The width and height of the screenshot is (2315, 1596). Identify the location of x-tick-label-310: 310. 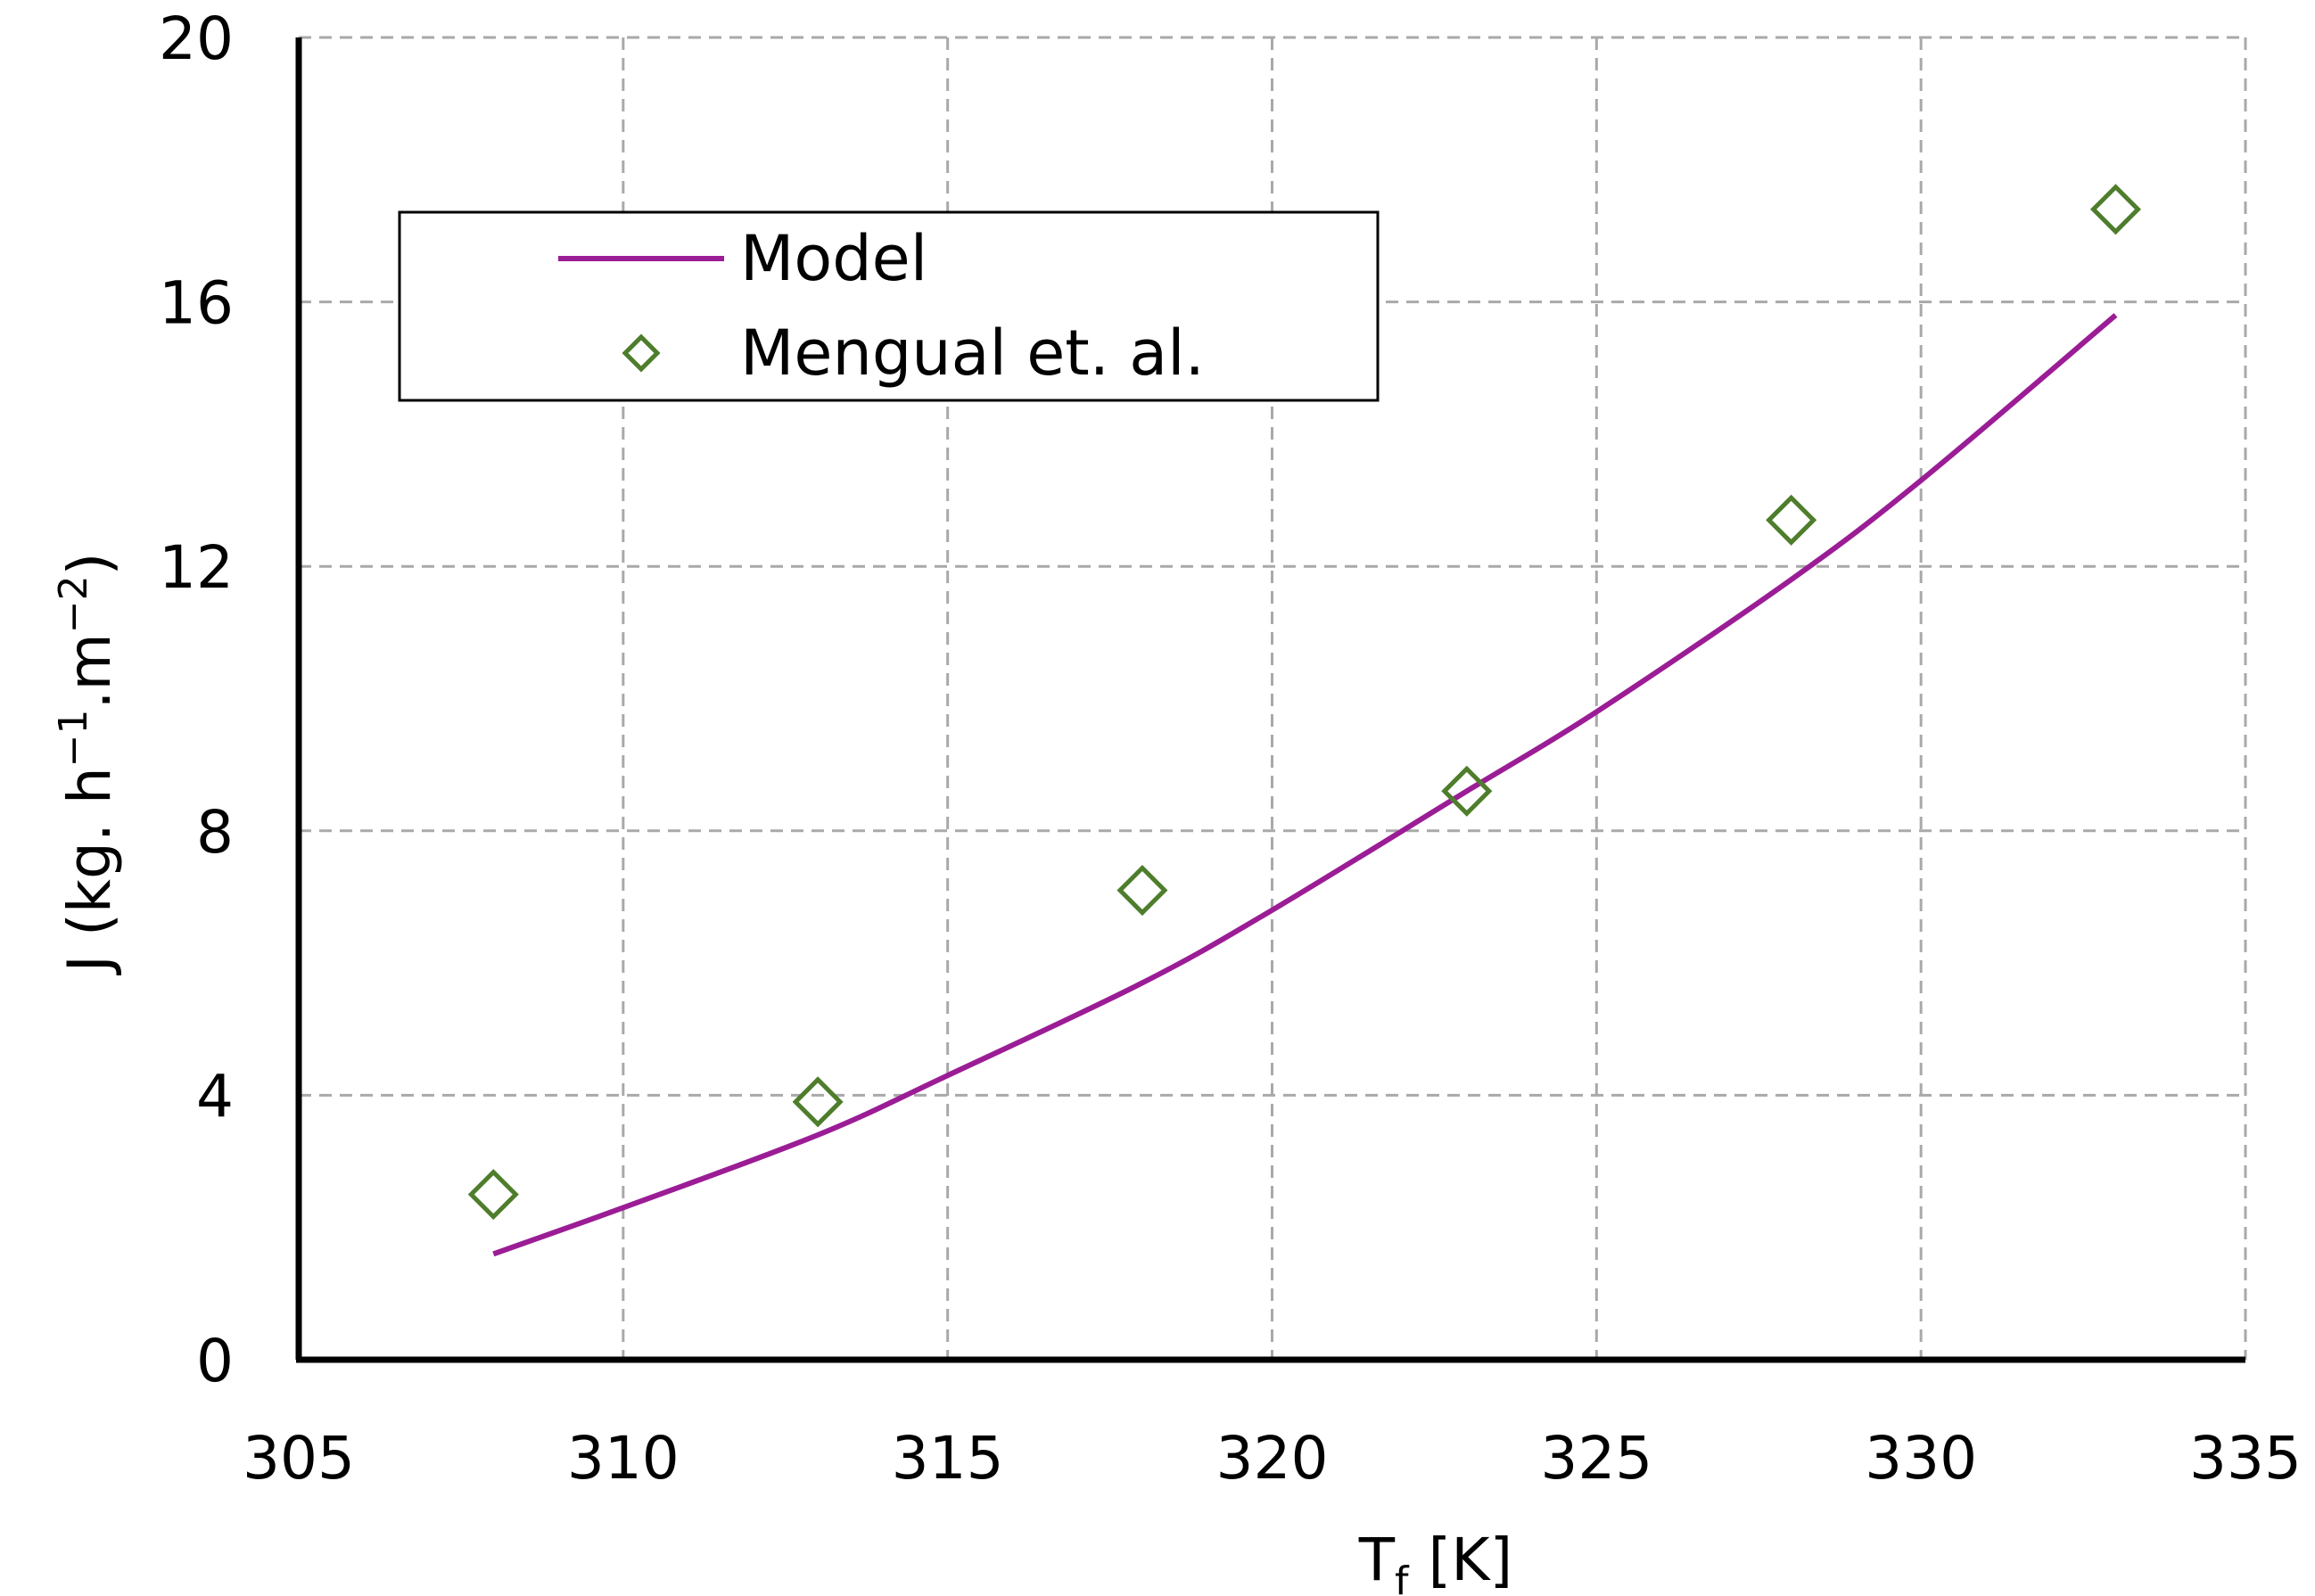
(623, 1458).